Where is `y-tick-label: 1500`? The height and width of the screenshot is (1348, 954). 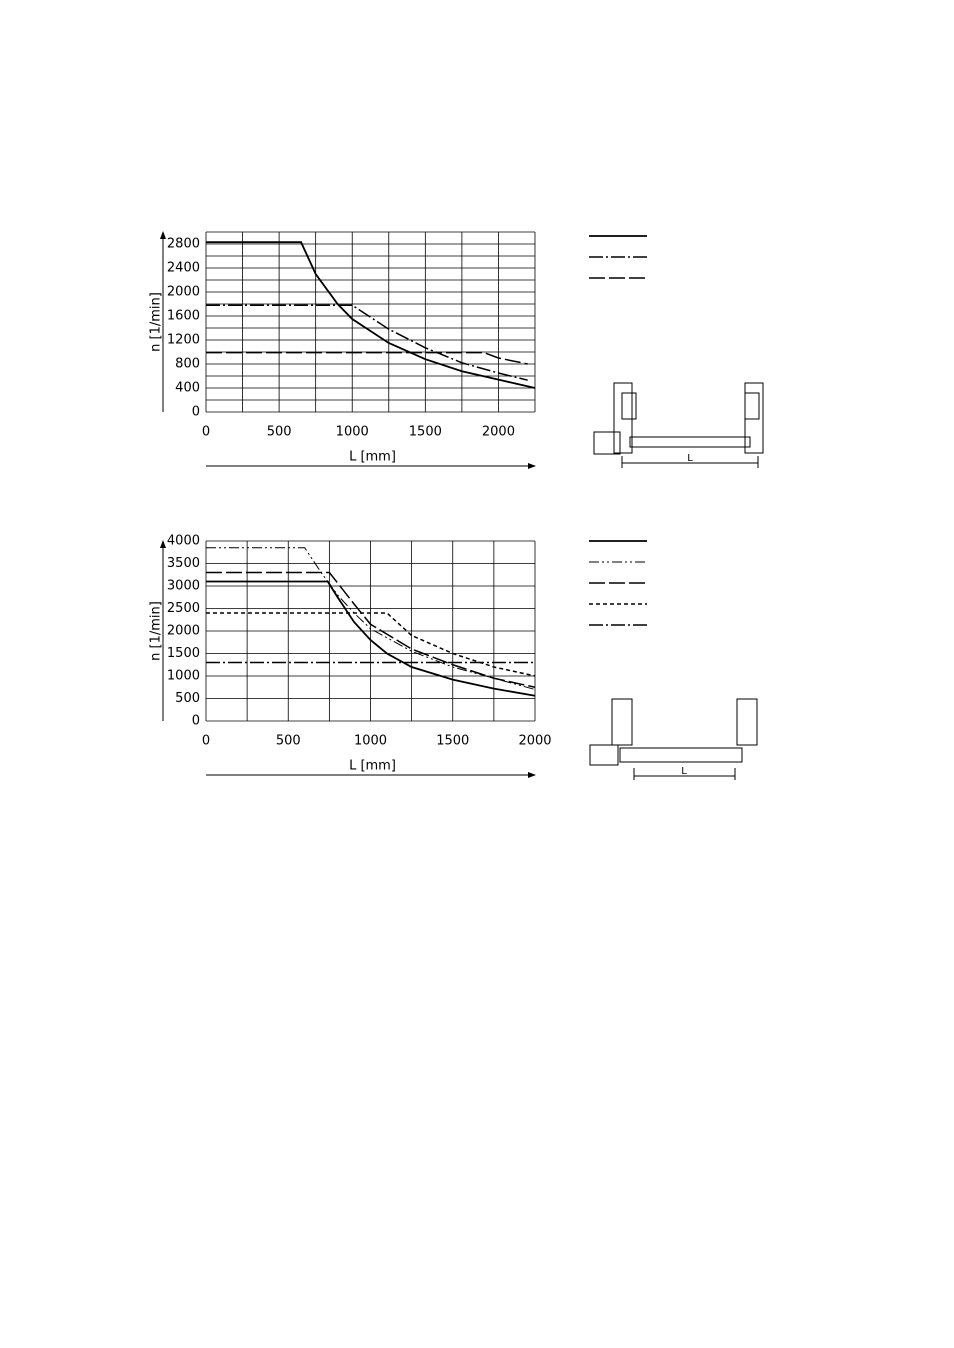
y-tick-label: 1500 is located at coordinates (183, 653).